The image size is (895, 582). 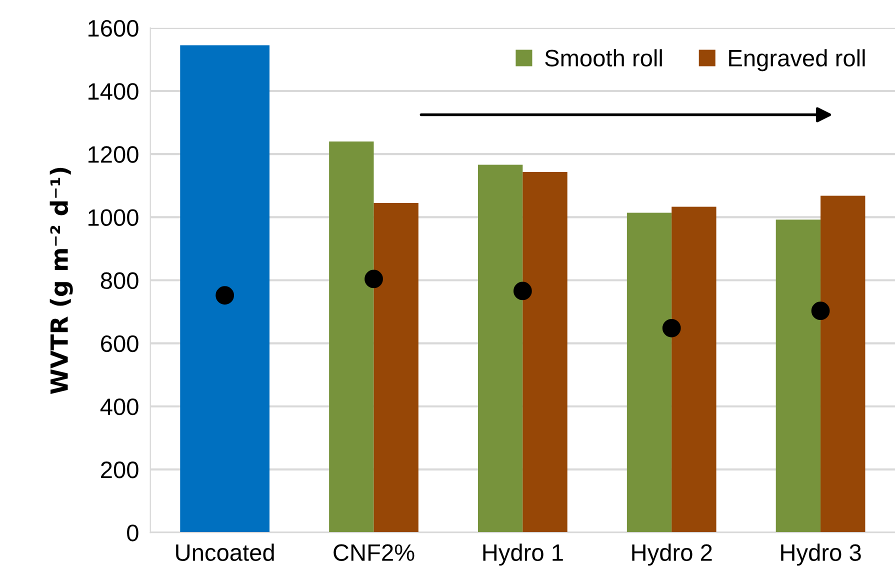 What do you see at coordinates (821, 555) in the screenshot?
I see `x-tick-label: Hydro 3` at bounding box center [821, 555].